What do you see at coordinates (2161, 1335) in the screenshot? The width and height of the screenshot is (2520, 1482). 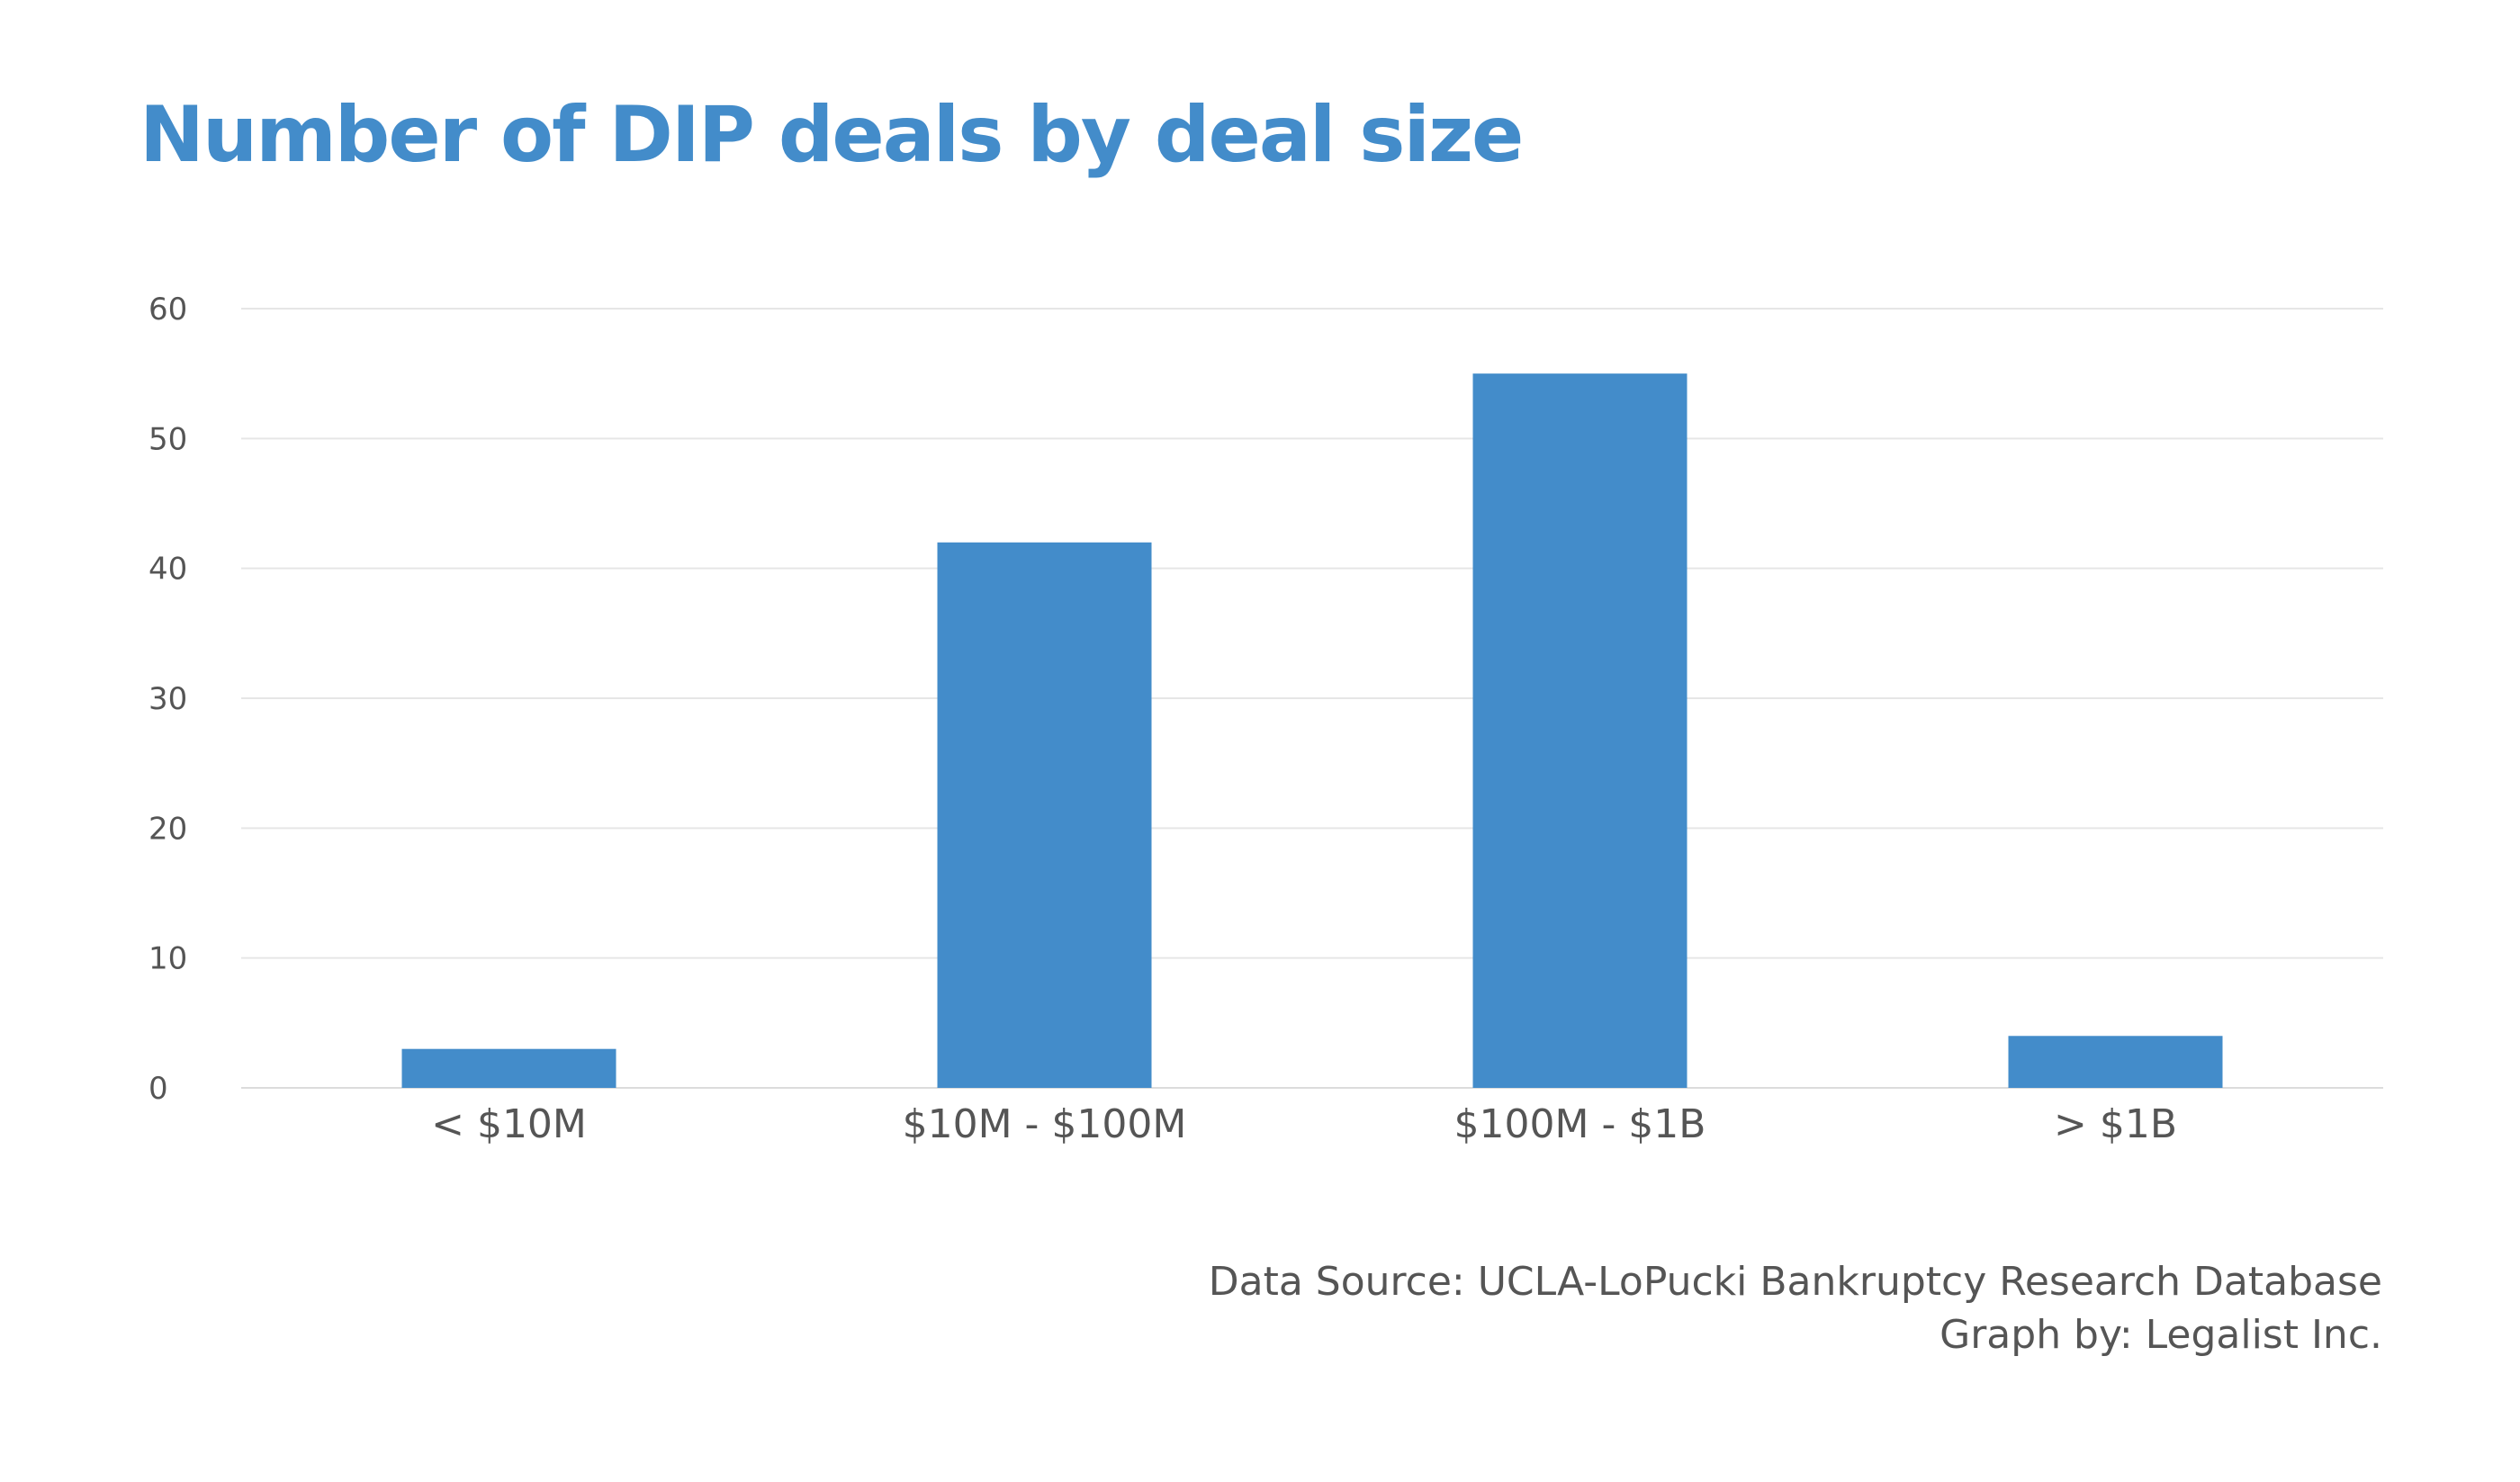 I see `graph-credit: Graph by: Legalist Inc.` at bounding box center [2161, 1335].